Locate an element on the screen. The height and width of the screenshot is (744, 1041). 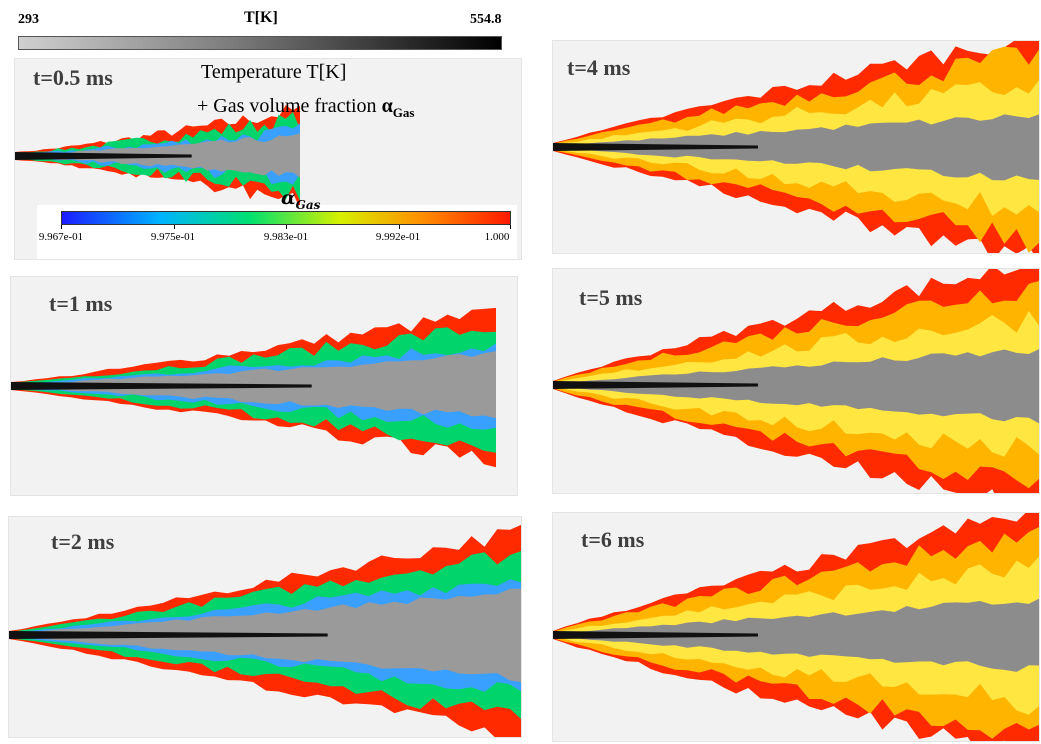
alpha-tick-label: 9.992e-01 is located at coordinates (398, 237).